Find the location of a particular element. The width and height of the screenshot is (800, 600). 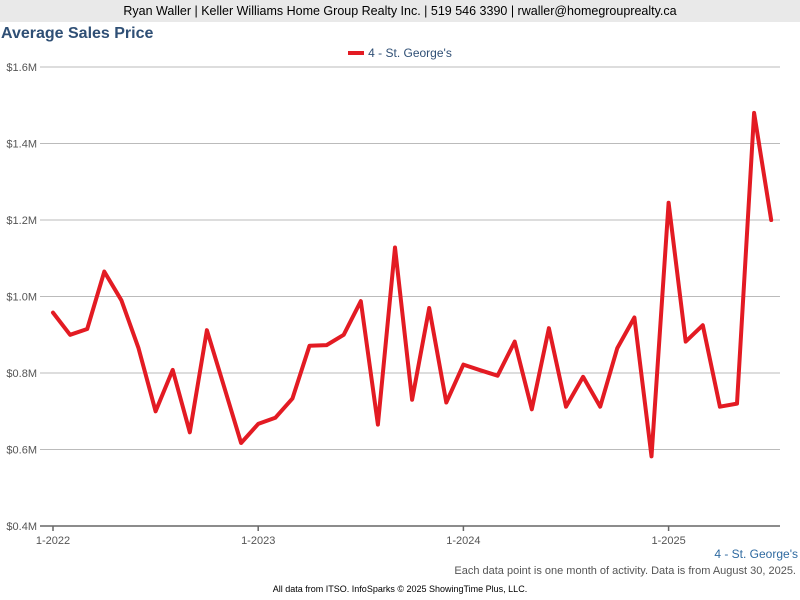

y-axis-ticks: $0.4M $0.6M $0.8M $1.0M $1.2M $1.4M $1.6M is located at coordinates (21, 297).